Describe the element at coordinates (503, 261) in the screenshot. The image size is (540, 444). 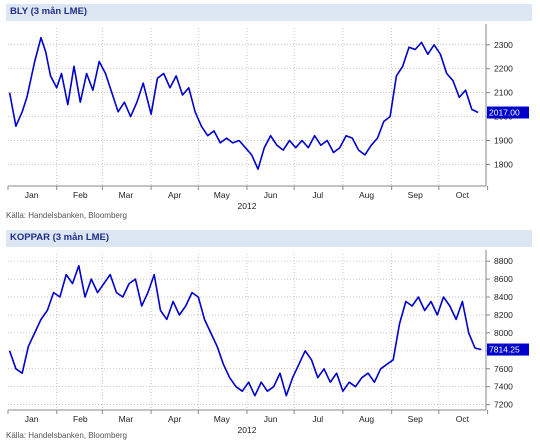
I see `copper-y-tick-label: 8800` at that location.